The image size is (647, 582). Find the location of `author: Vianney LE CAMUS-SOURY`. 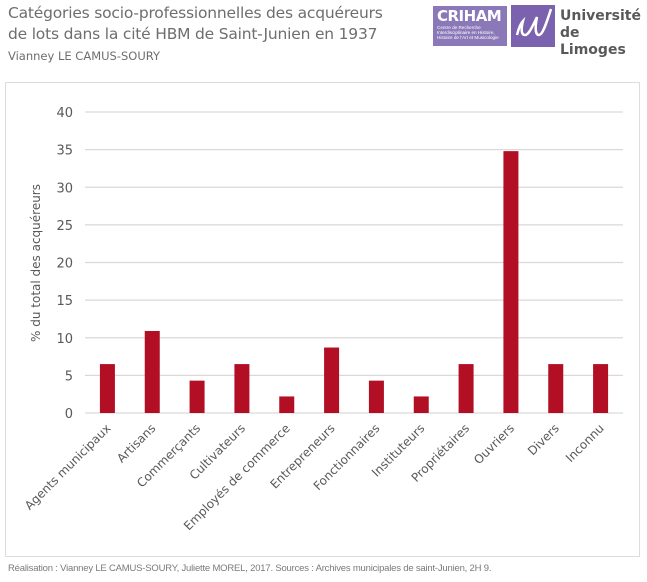

author: Vianney LE CAMUS-SOURY is located at coordinates (84, 56).